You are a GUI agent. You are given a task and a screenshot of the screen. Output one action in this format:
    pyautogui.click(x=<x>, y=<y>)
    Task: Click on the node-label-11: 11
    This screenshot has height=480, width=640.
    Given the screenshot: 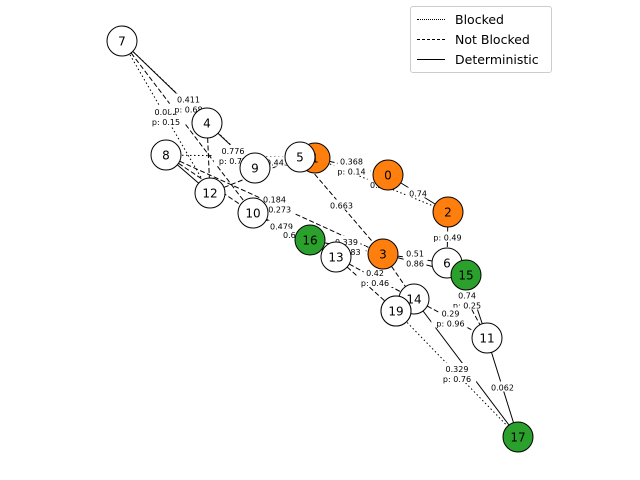 What is the action you would take?
    pyautogui.click(x=486, y=339)
    